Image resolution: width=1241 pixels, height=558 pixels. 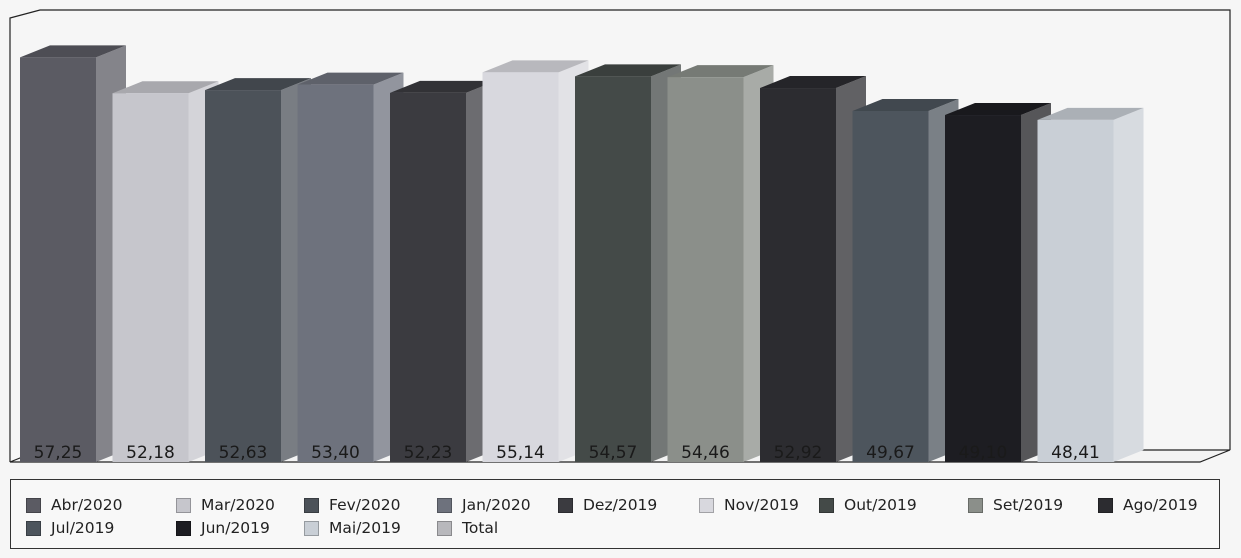 I want to click on legend-item: Set/2019, so click(x=1015, y=505).